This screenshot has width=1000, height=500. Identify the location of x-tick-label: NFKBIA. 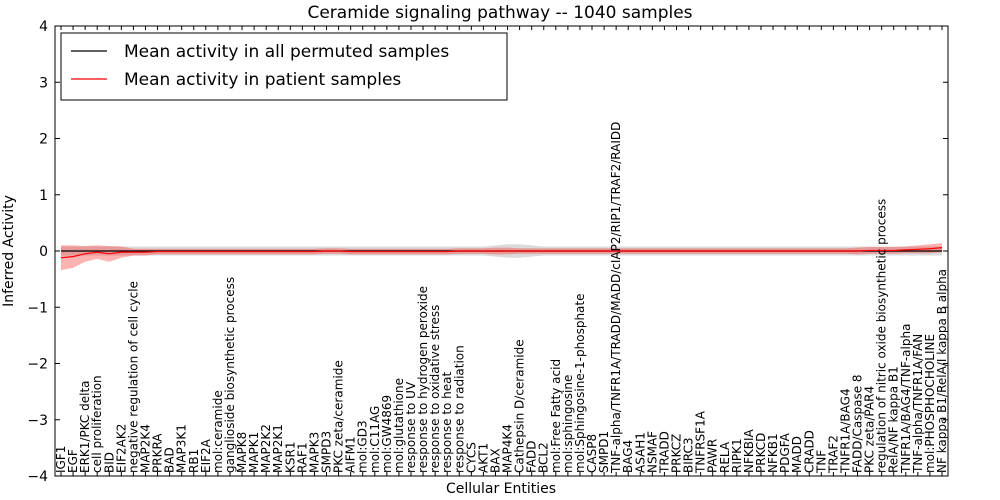
(749, 450).